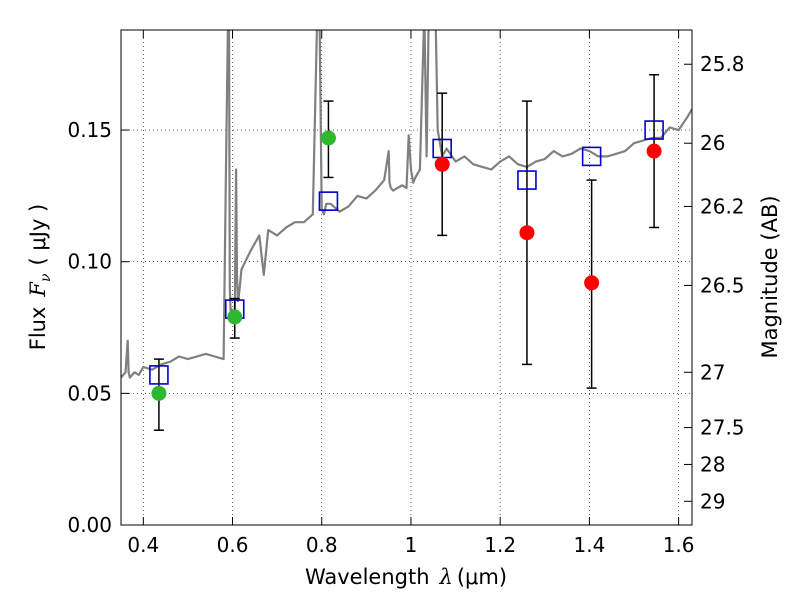 The width and height of the screenshot is (800, 600). Describe the element at coordinates (770, 276) in the screenshot. I see `y2-axis-label: Magnitude (AB)` at that location.